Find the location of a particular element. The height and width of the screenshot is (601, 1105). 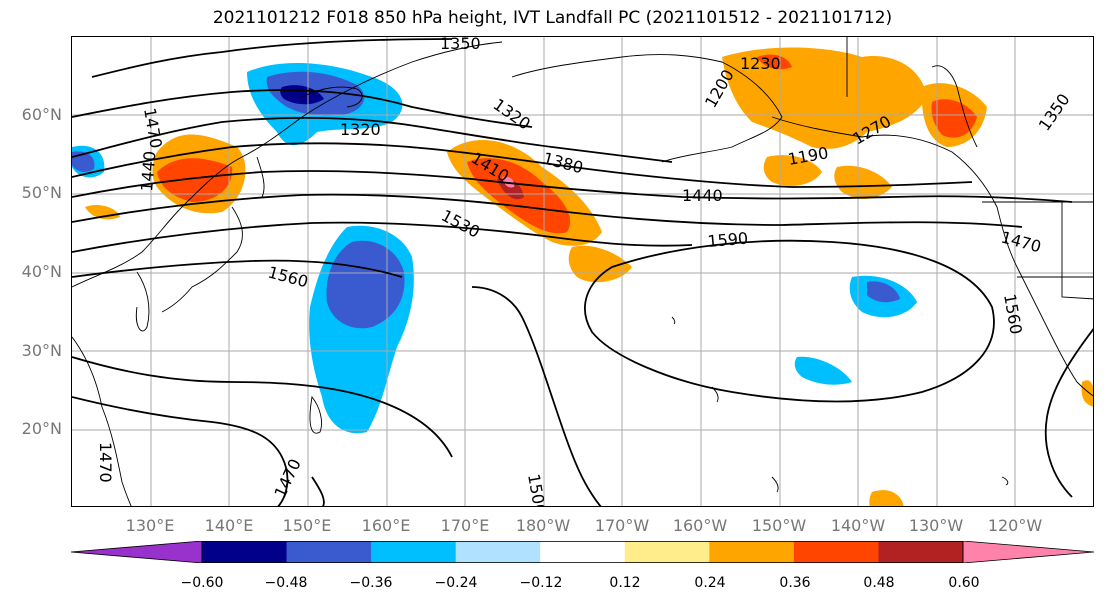

lon-label-120w: 120°W is located at coordinates (1015, 525).